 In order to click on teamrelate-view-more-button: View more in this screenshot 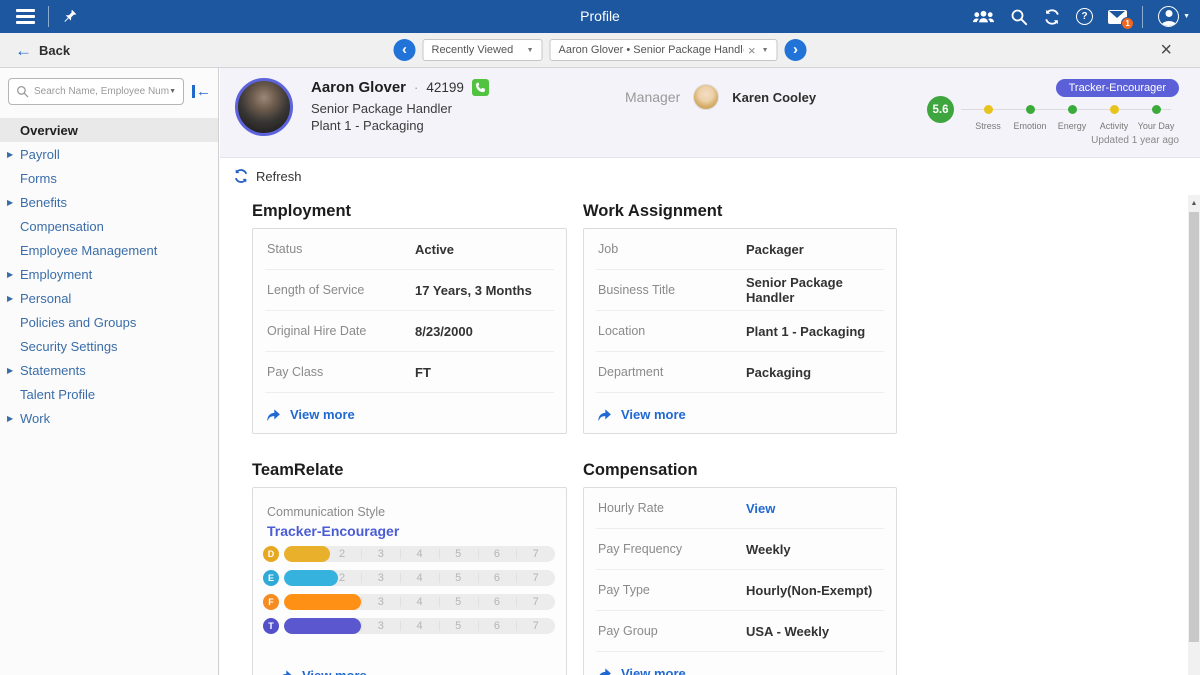, I will do `click(322, 664)`.